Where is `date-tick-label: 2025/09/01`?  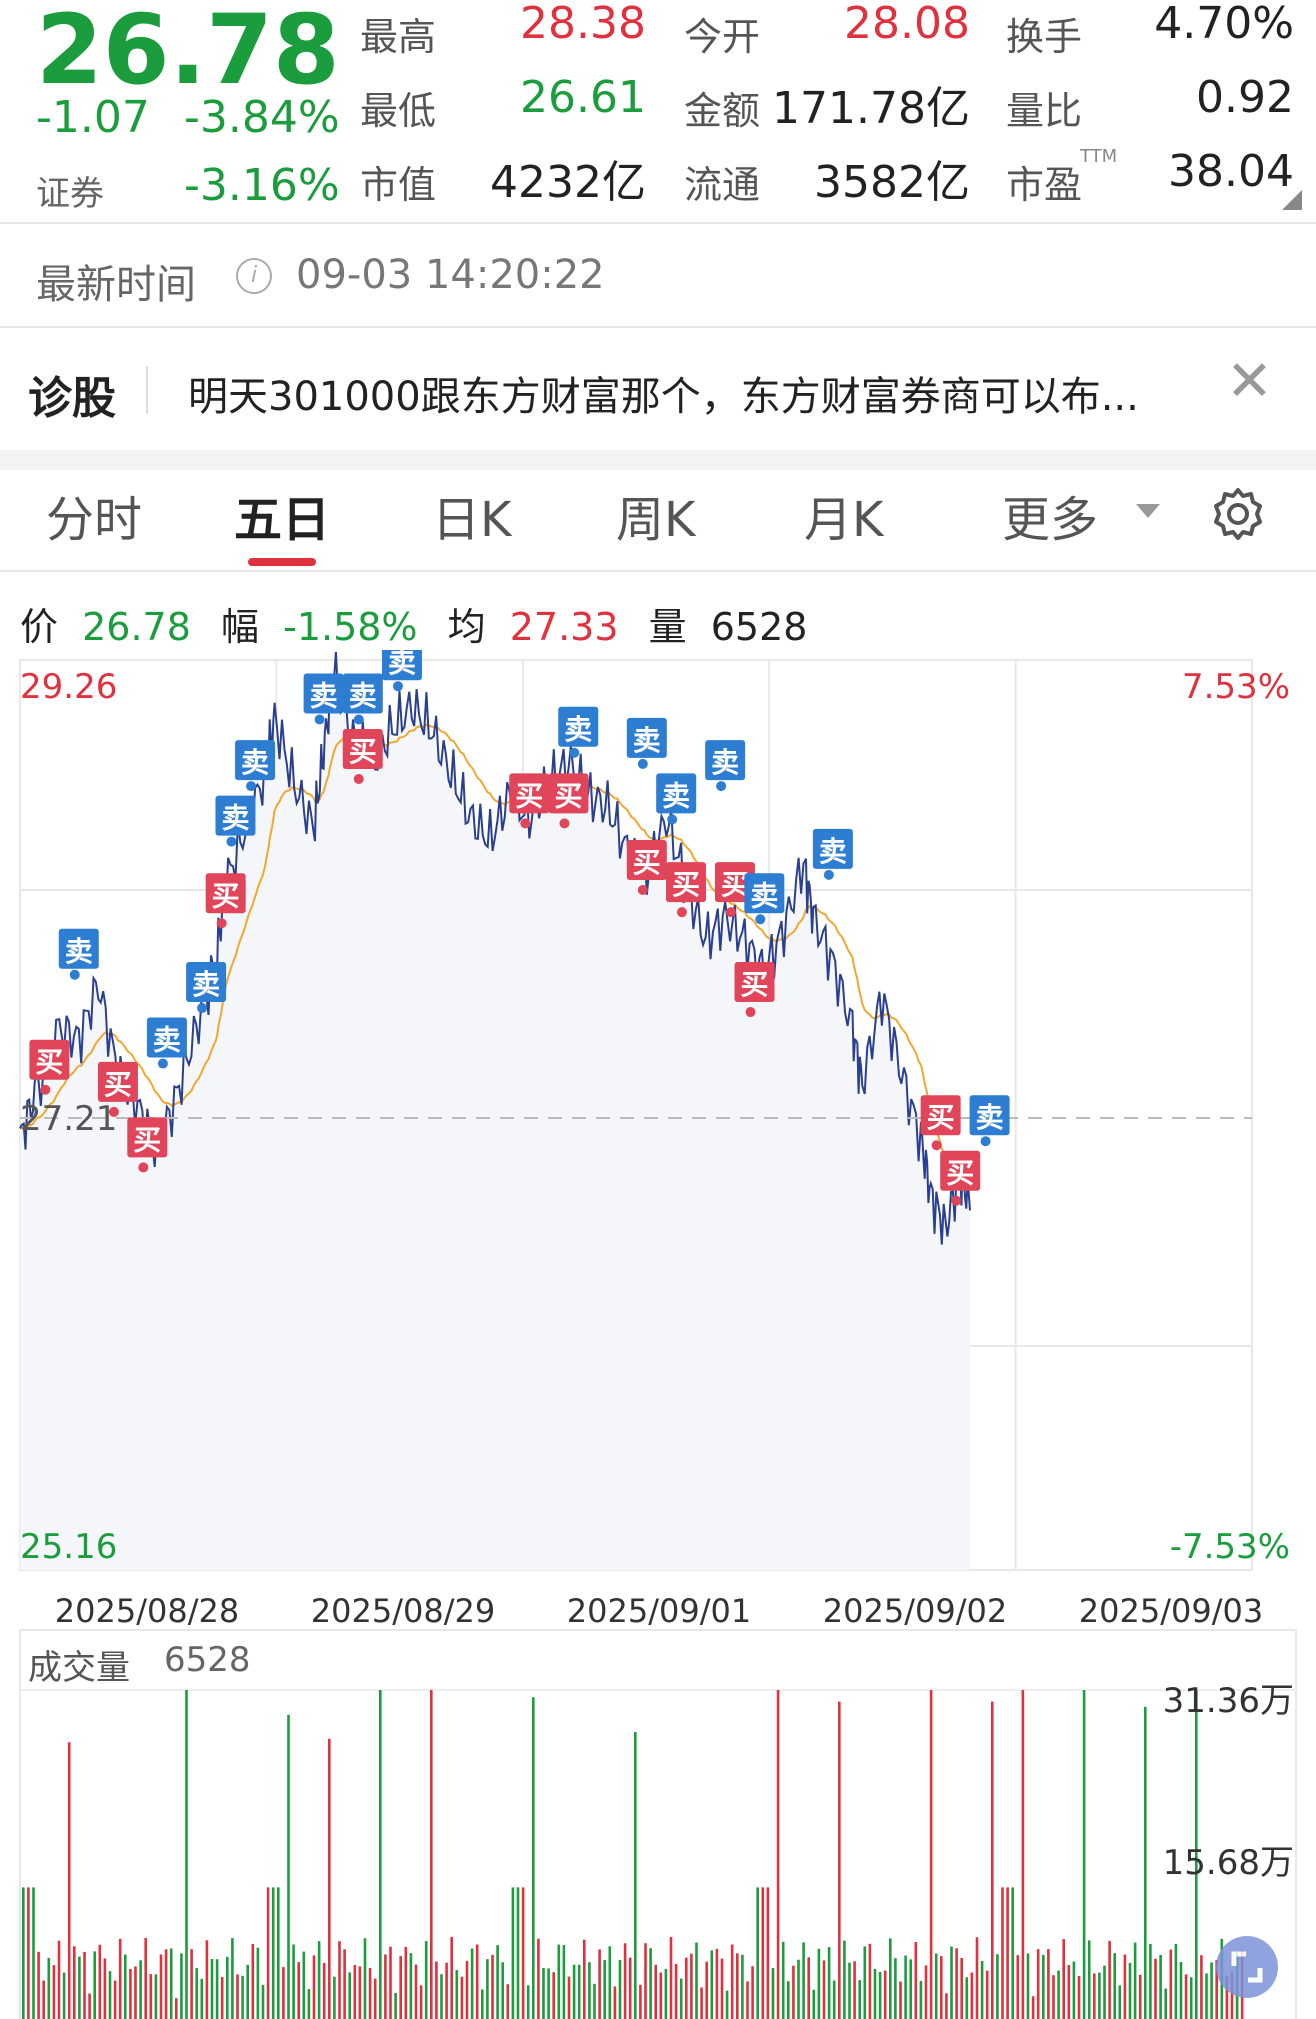
date-tick-label: 2025/09/01 is located at coordinates (659, 1611).